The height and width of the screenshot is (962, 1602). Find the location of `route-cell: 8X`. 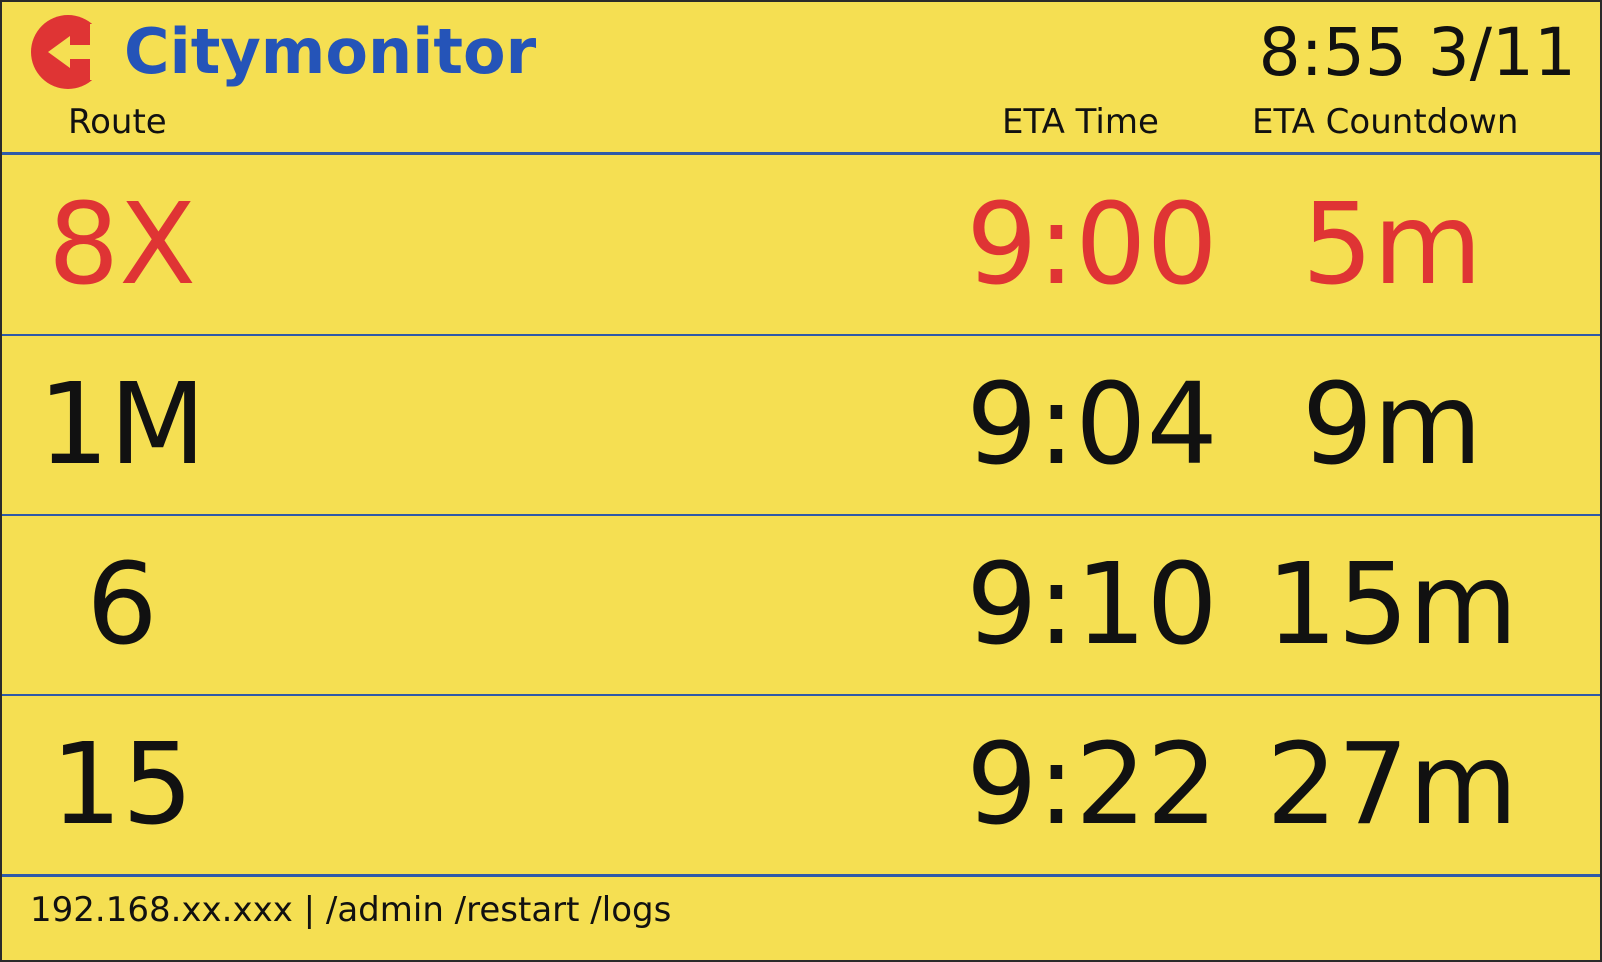

route-cell: 8X is located at coordinates (122, 245).